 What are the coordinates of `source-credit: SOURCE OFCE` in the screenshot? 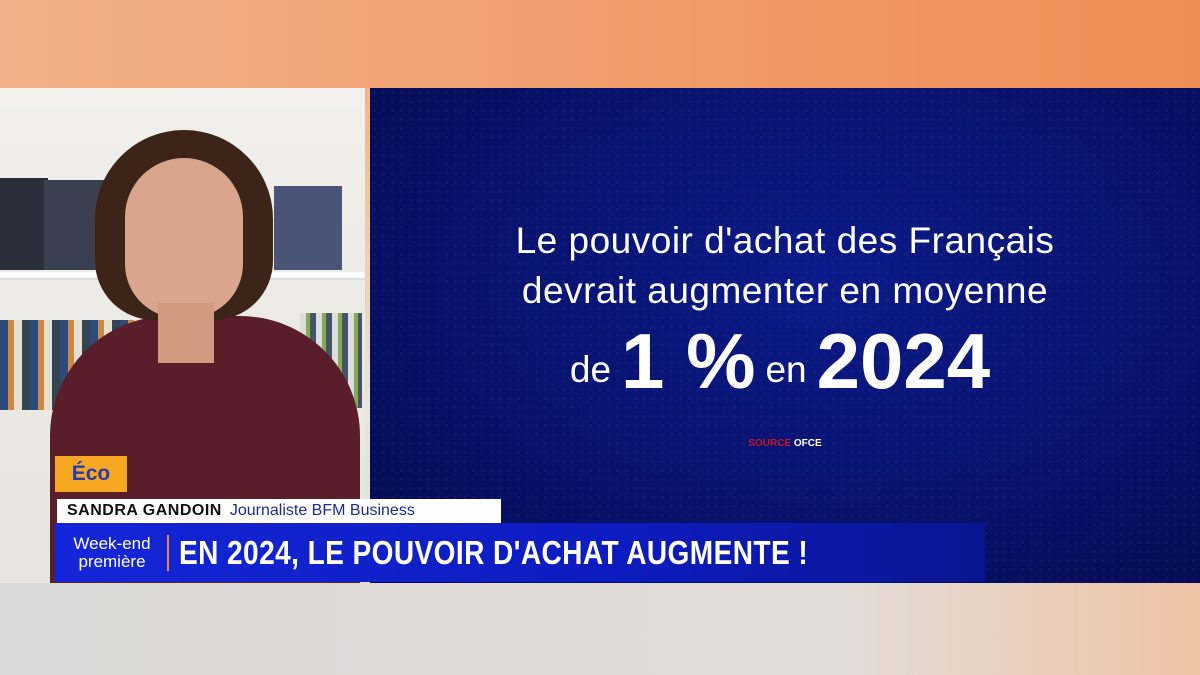 It's located at (785, 443).